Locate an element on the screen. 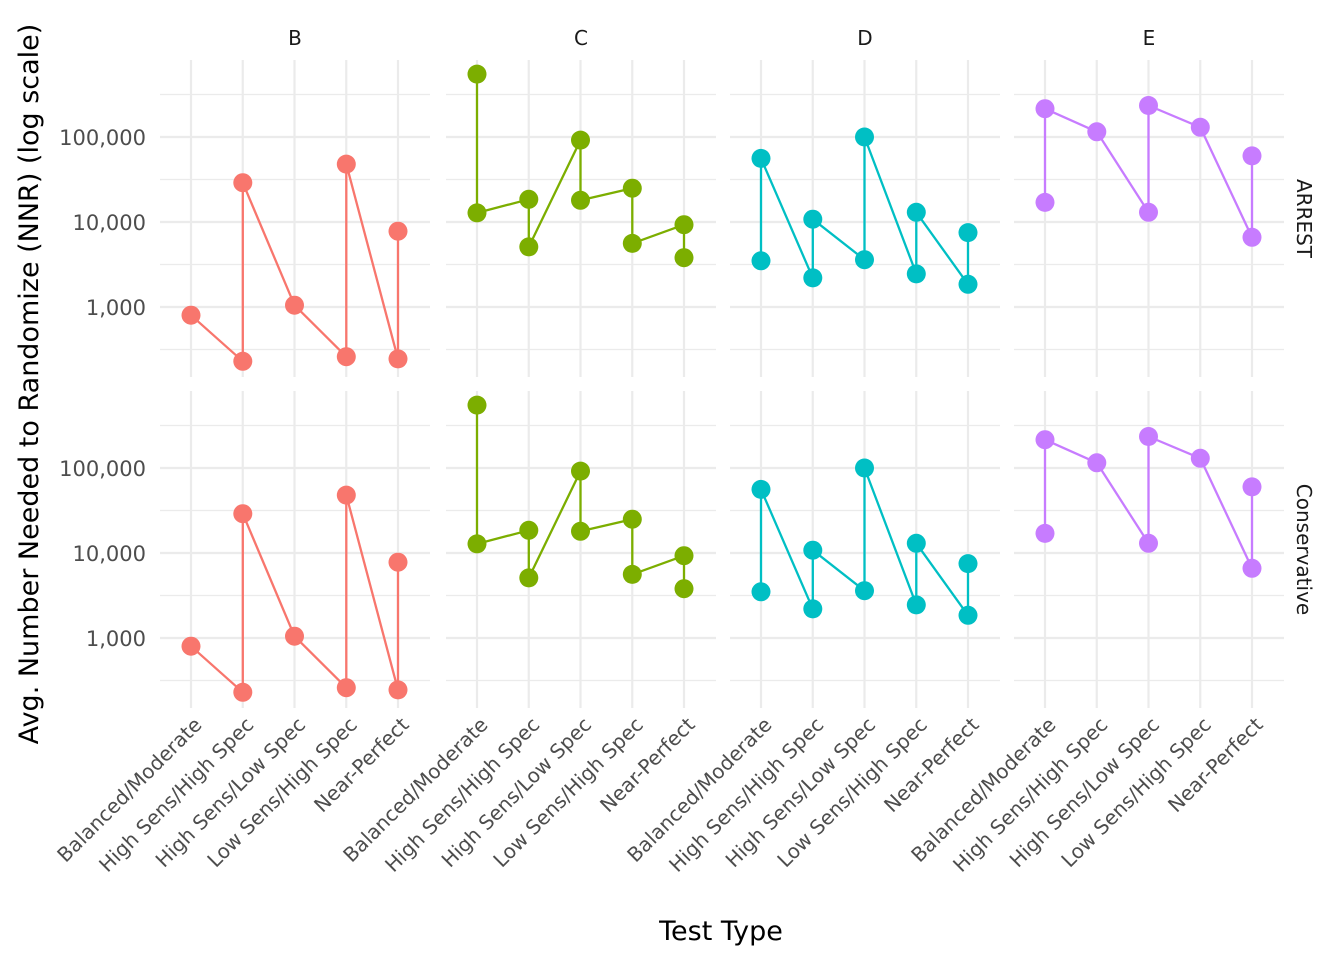 This screenshot has width=1344, height=960. facet-column-label-c: C is located at coordinates (581, 38).